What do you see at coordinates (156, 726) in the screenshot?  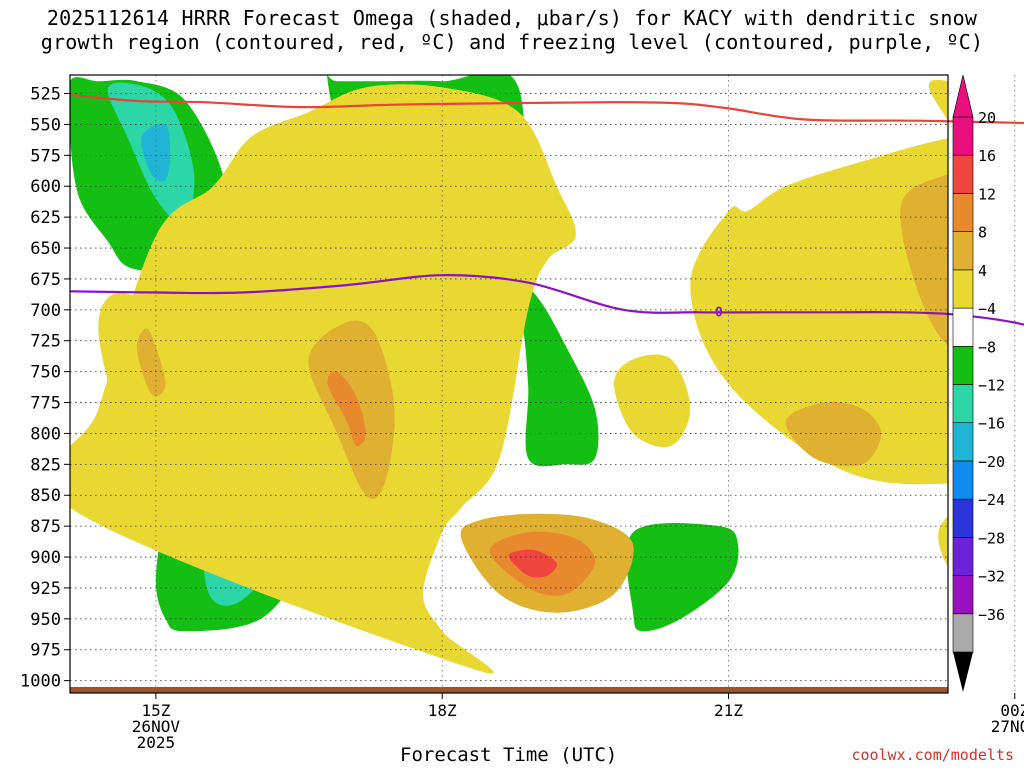 I see `x-tick-label: 26NOV` at bounding box center [156, 726].